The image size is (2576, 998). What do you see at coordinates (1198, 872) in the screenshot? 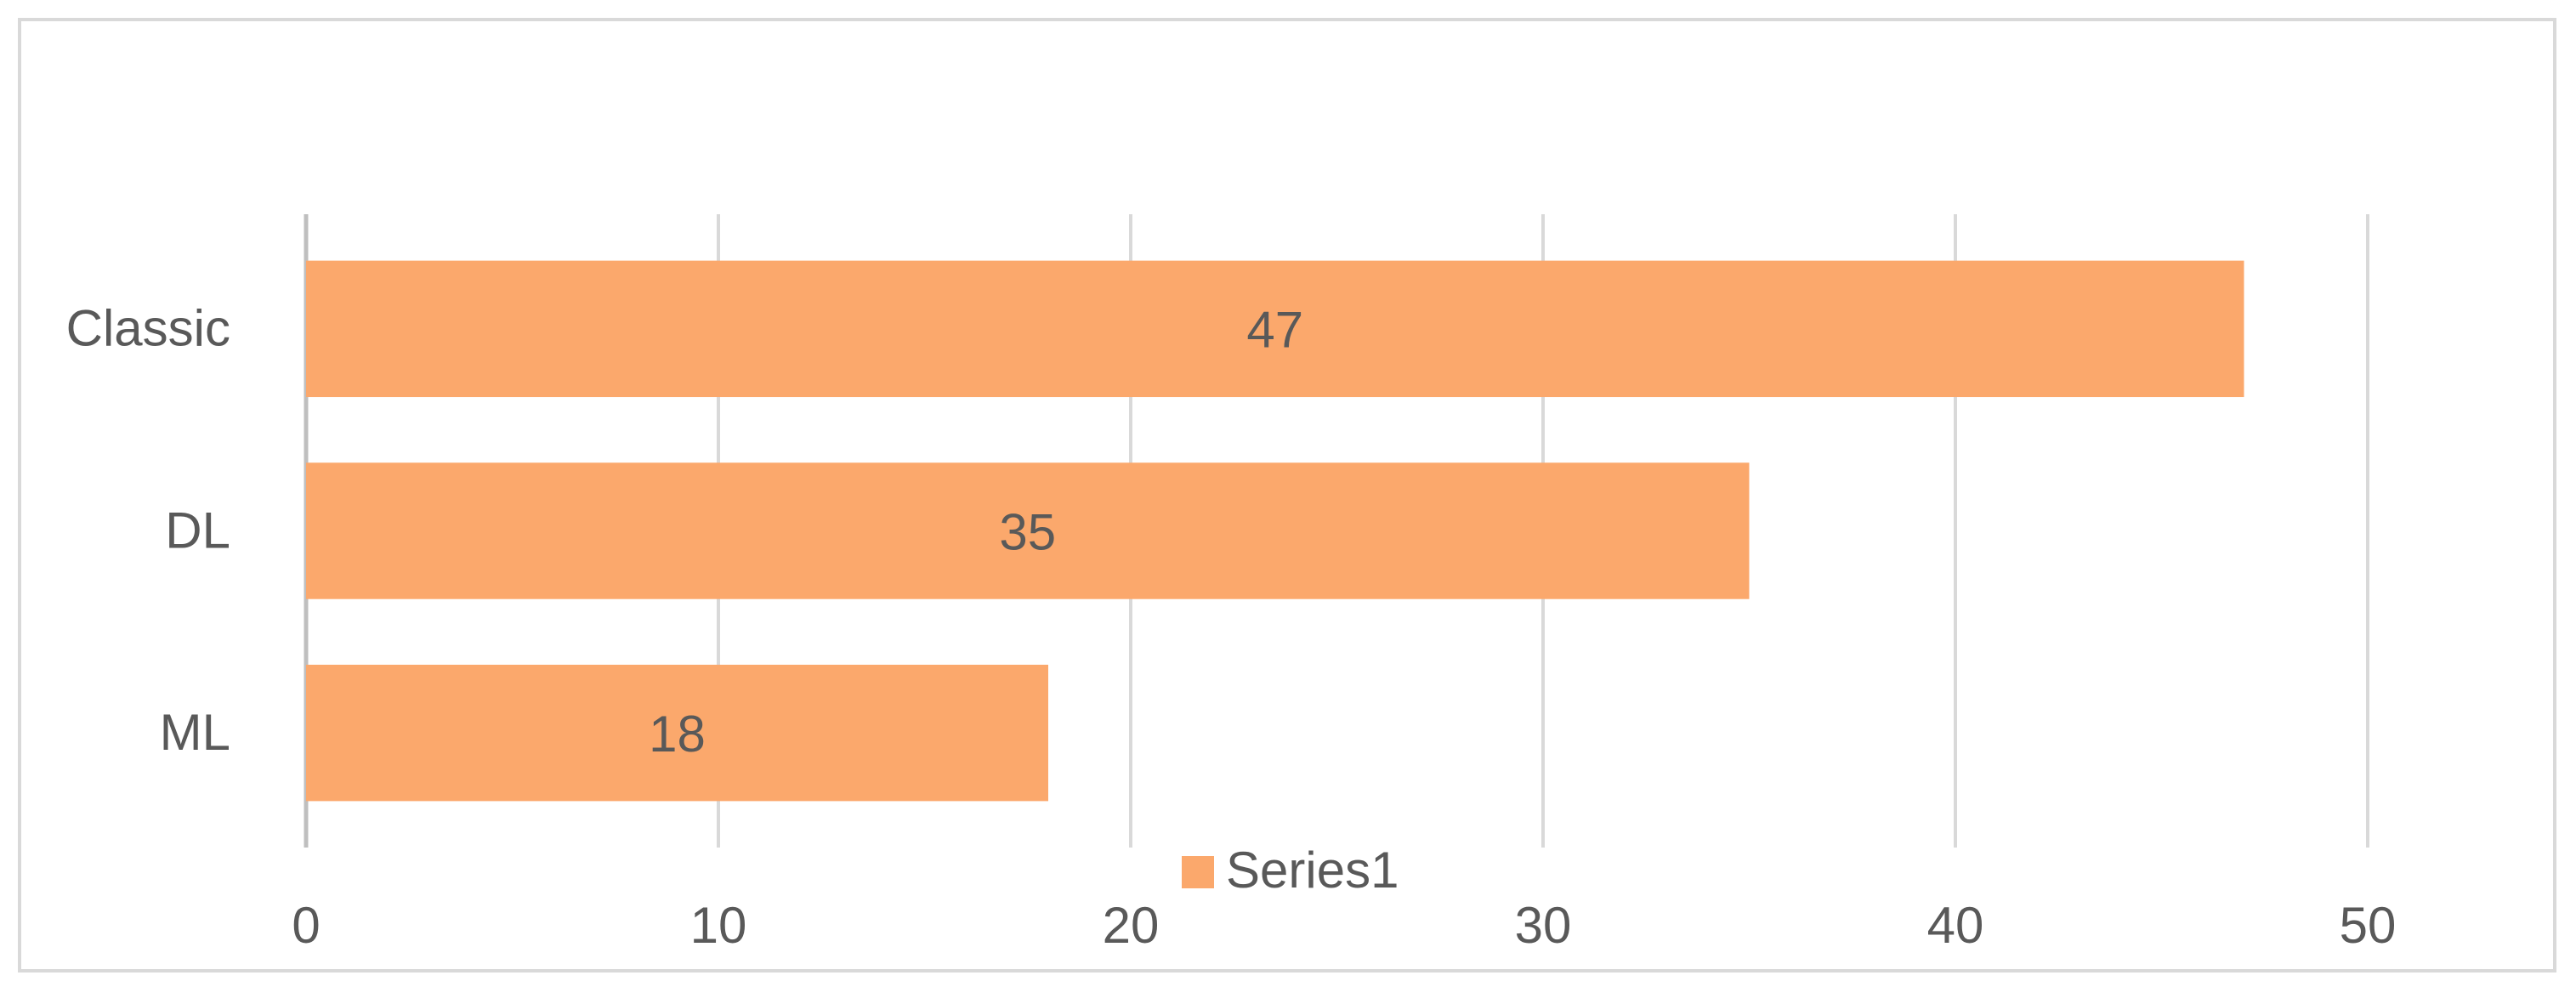
I see `legend-swatch` at bounding box center [1198, 872].